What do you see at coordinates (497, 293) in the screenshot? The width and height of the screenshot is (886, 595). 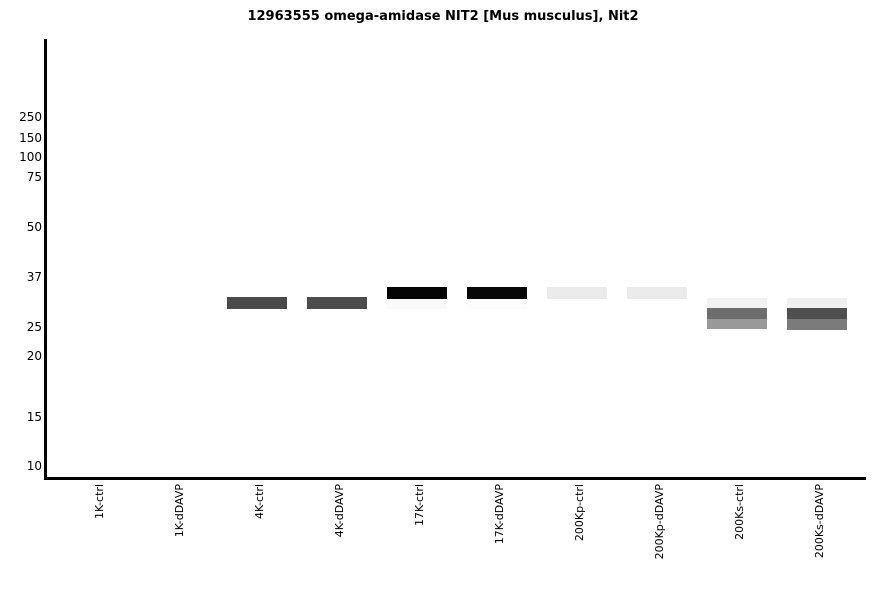 I see `band-17K-dDAVP-33kda` at bounding box center [497, 293].